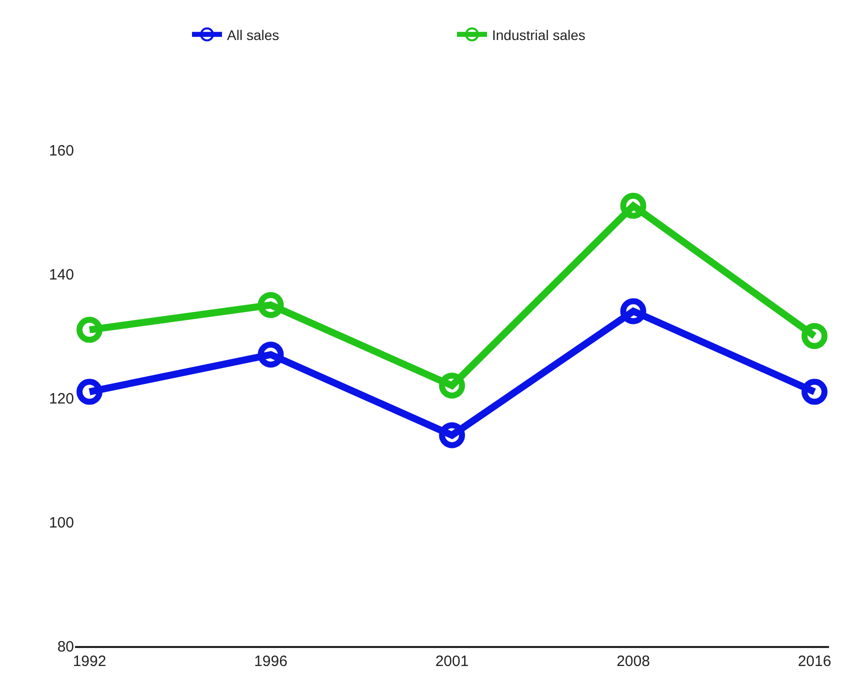  I want to click on x-tick-label: 2008, so click(633, 661).